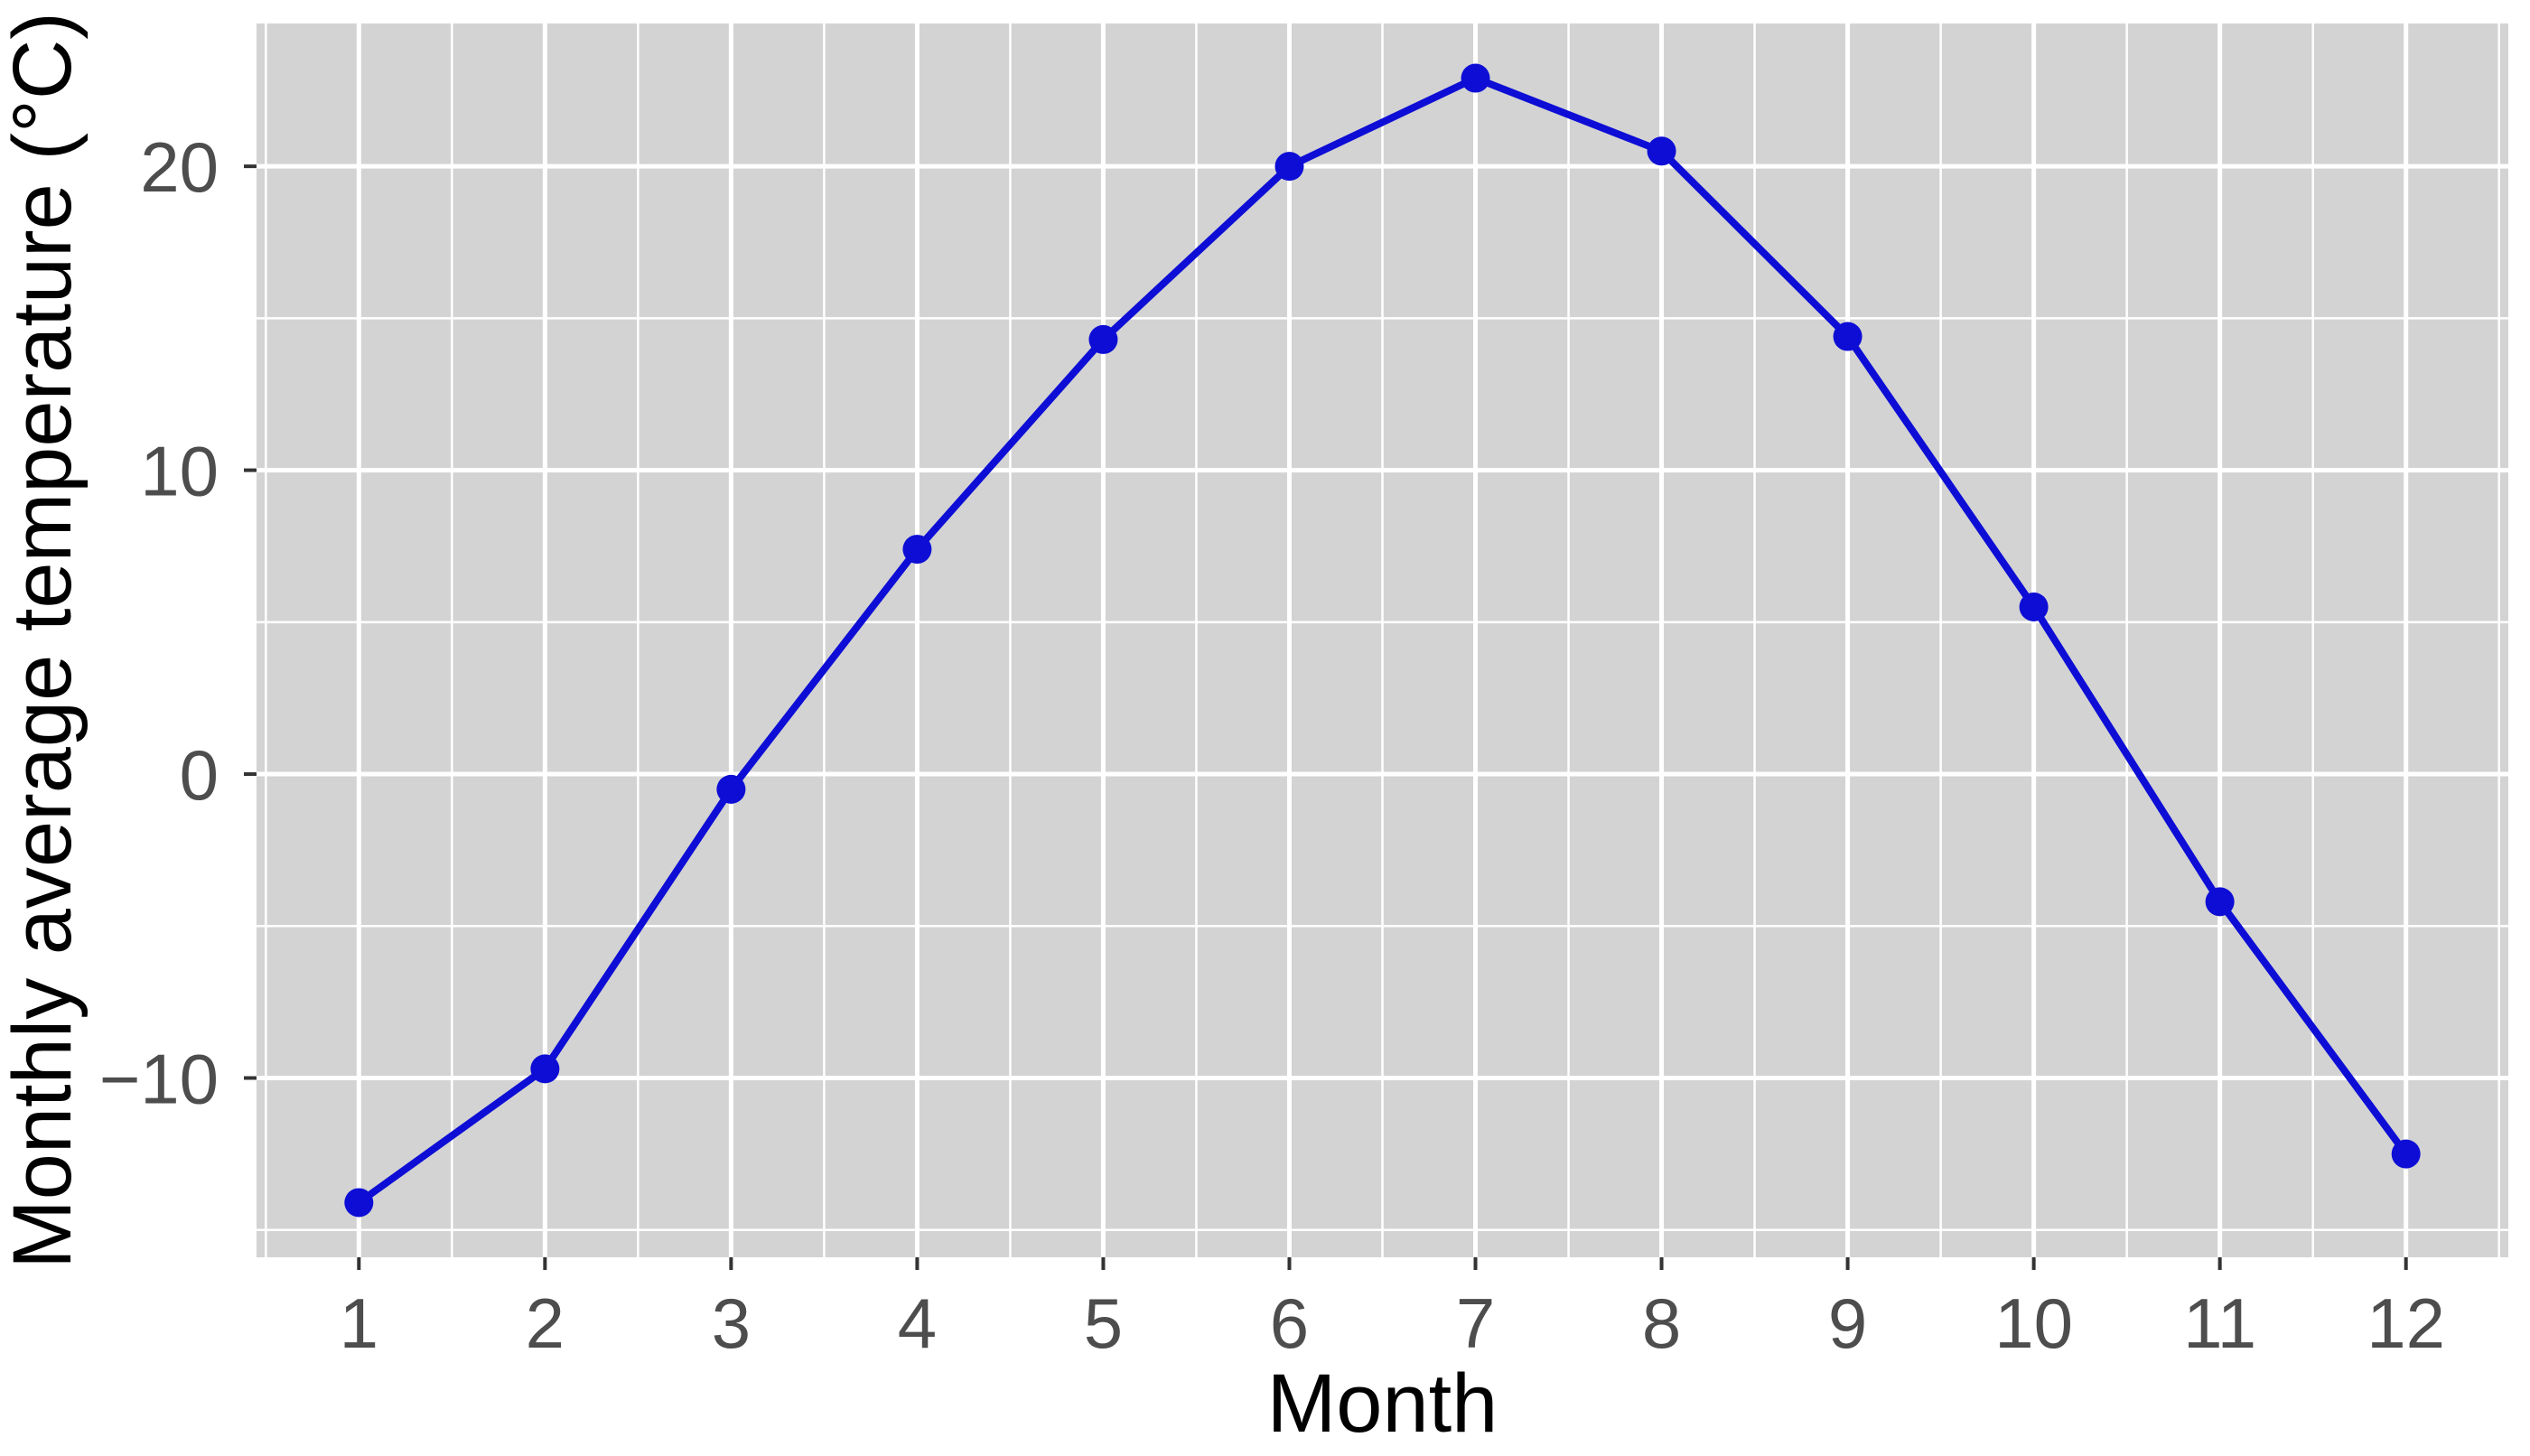 The height and width of the screenshot is (1456, 2530). Describe the element at coordinates (159, 622) in the screenshot. I see `y-axis-tick-labels: −10 0 10 20` at that location.